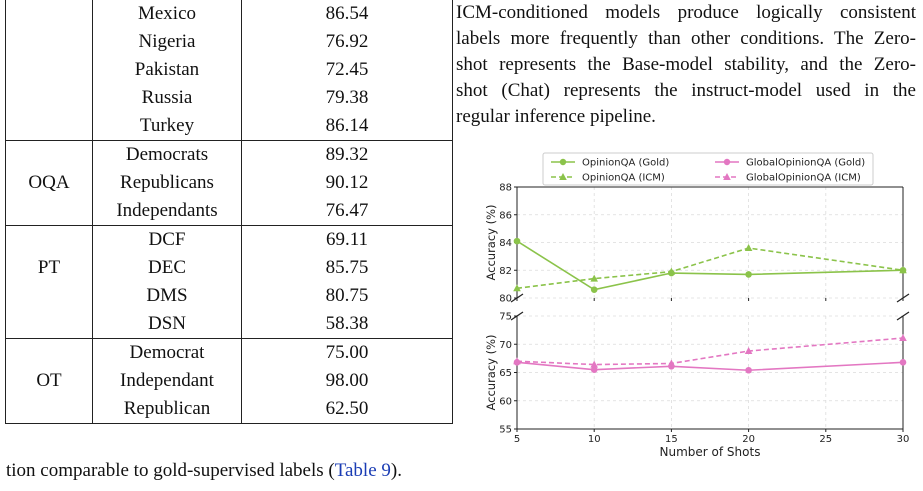  I want to click on table-row: Independants 76.47, so click(229, 211).